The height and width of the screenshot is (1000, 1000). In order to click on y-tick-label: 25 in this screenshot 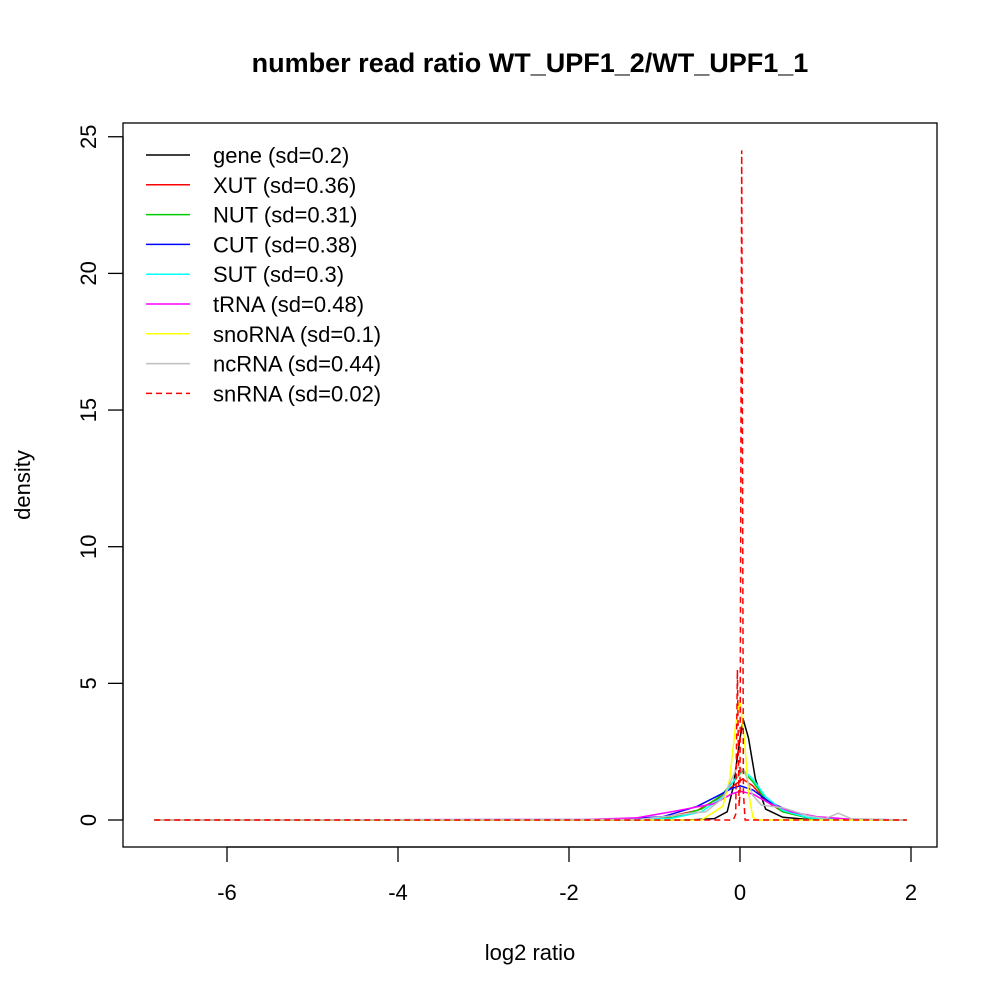, I will do `click(88, 137)`.